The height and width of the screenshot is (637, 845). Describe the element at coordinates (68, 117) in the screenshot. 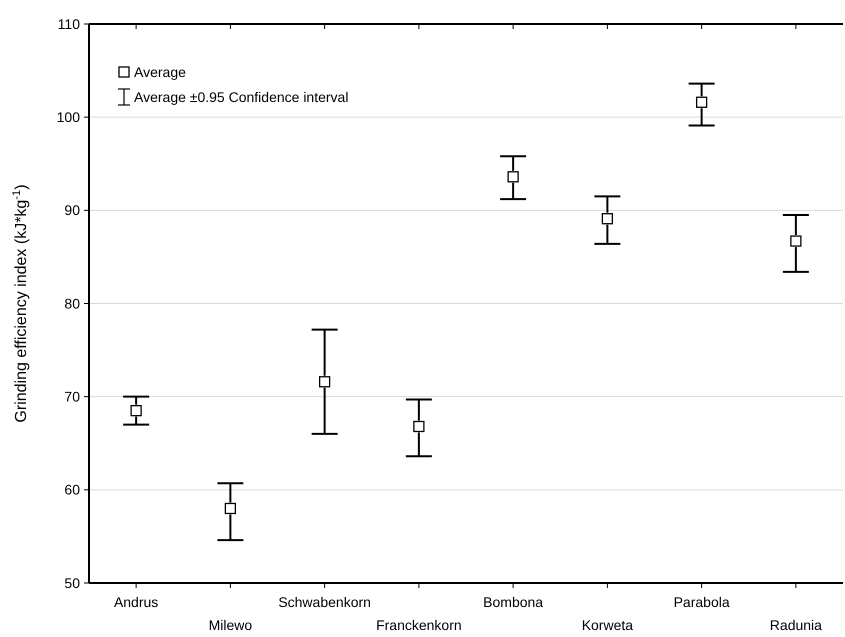

I see `y-tick-label: 100` at that location.